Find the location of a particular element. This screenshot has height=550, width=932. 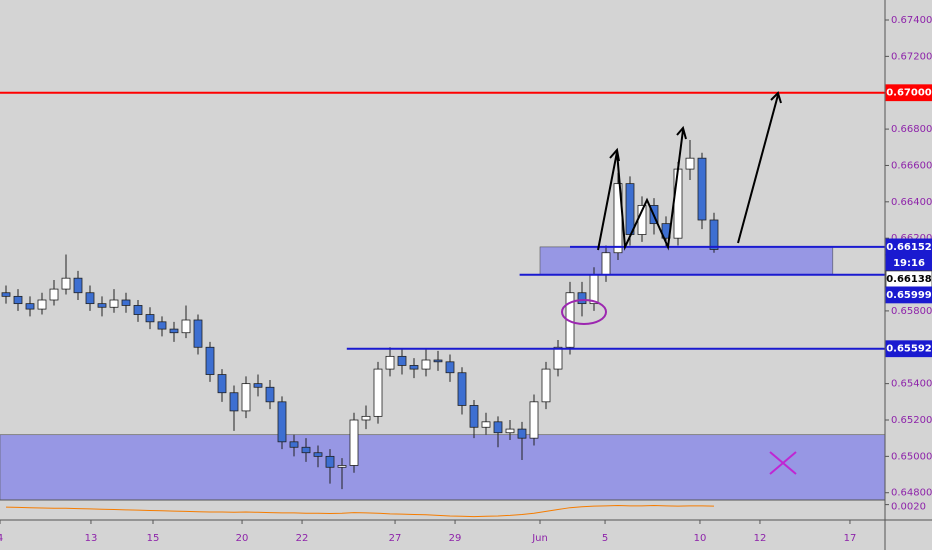

price-label: 0.65999 is located at coordinates (909, 295).